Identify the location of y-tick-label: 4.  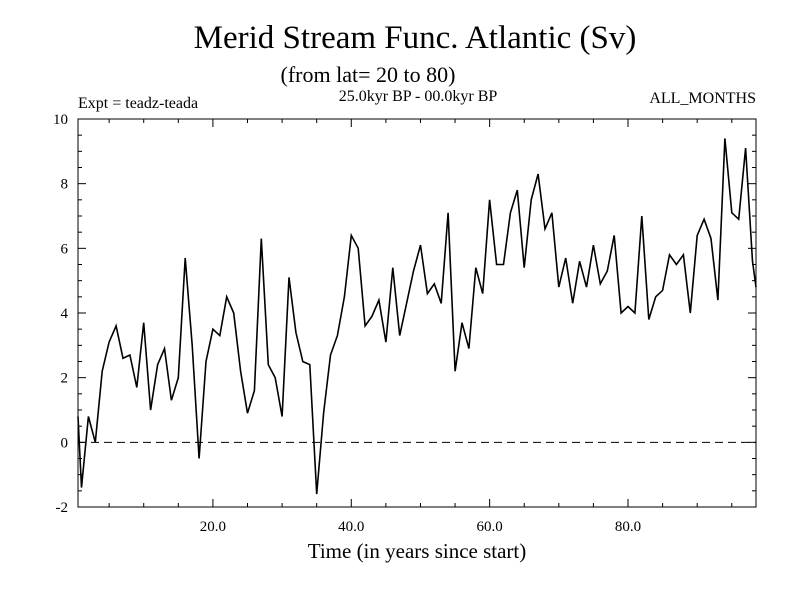
(65, 314).